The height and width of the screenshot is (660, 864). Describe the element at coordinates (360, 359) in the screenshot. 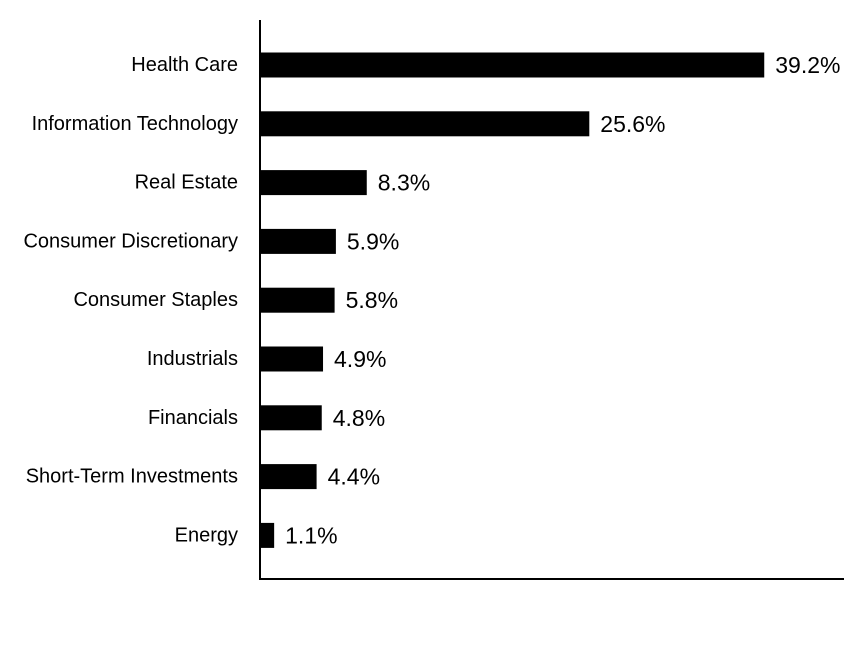

I see `value-label: 4.9%` at that location.